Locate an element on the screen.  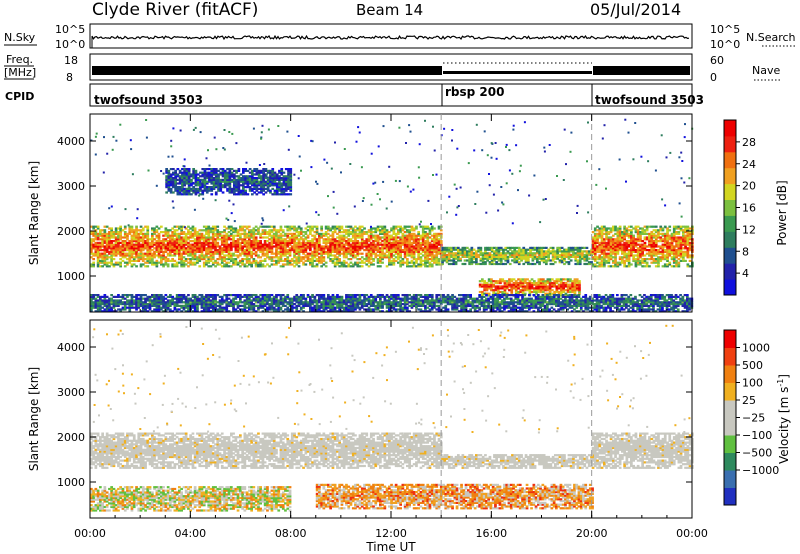
colorbar-tick-label: −25 is located at coordinates (753, 418).